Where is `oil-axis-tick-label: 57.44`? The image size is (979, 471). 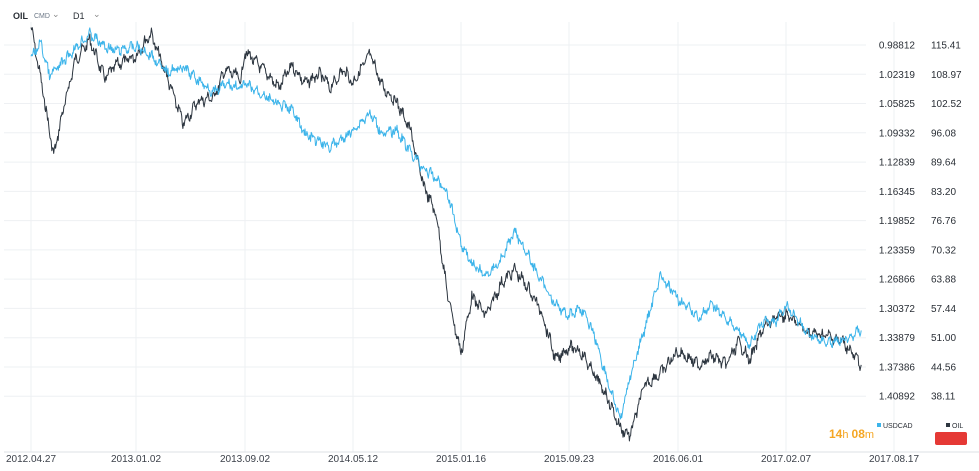 oil-axis-tick-label: 57.44 is located at coordinates (943, 309).